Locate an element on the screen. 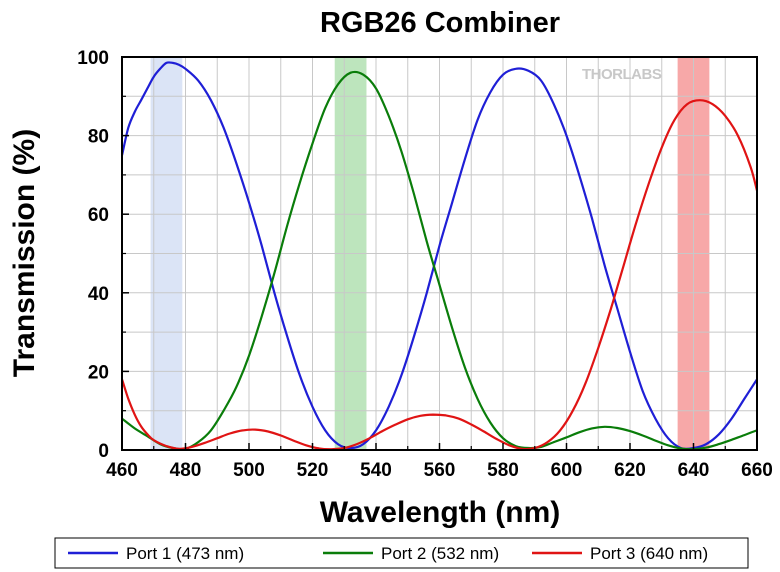 This screenshot has height=572, width=780. x-tick-label: 460 is located at coordinates (122, 470).